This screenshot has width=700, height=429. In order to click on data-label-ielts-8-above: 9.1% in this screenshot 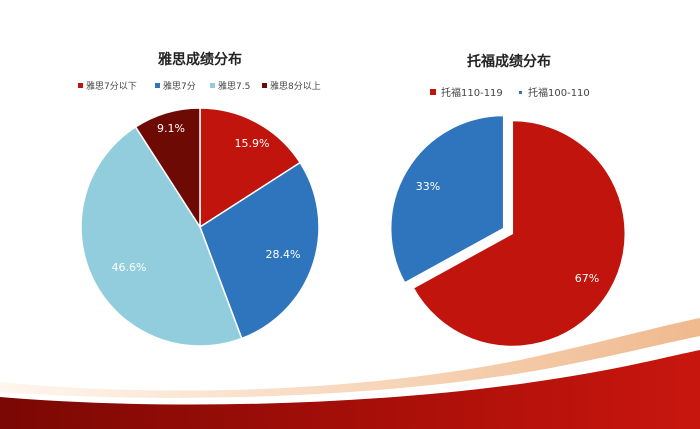, I will do `click(171, 128)`.